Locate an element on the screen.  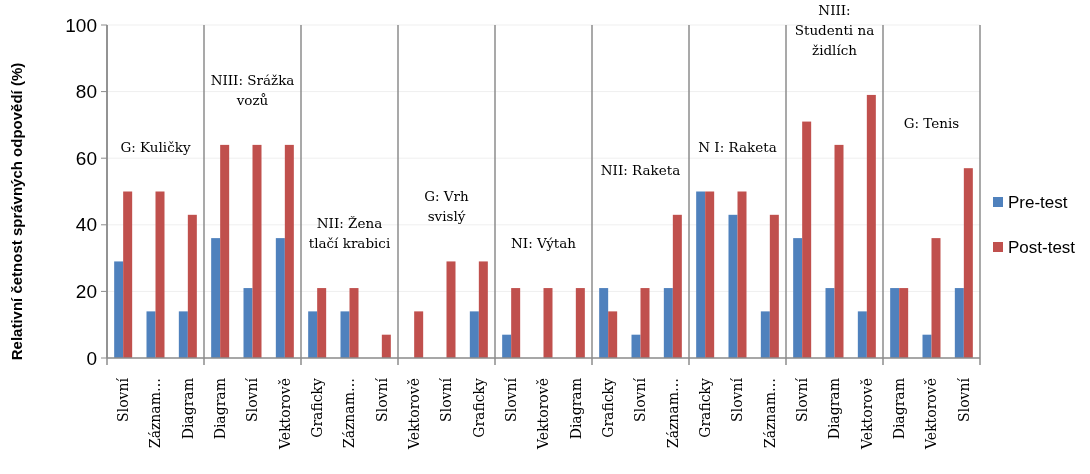
annotation: G: Kuličky is located at coordinates (155, 146).